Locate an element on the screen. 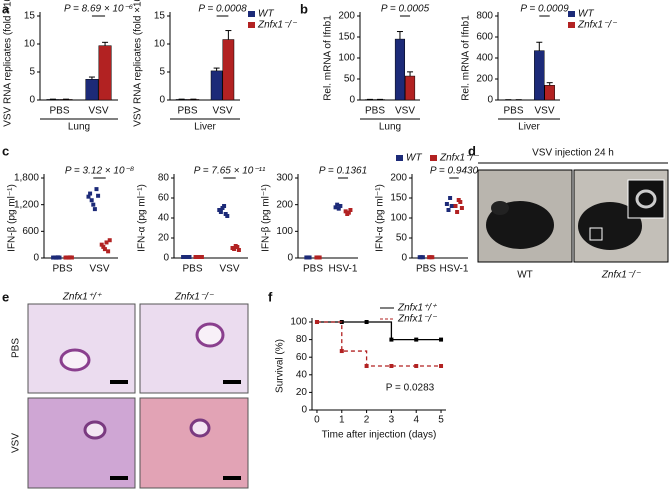 This screenshot has height=495, width=670. x-tick-label: 0 is located at coordinates (317, 420).